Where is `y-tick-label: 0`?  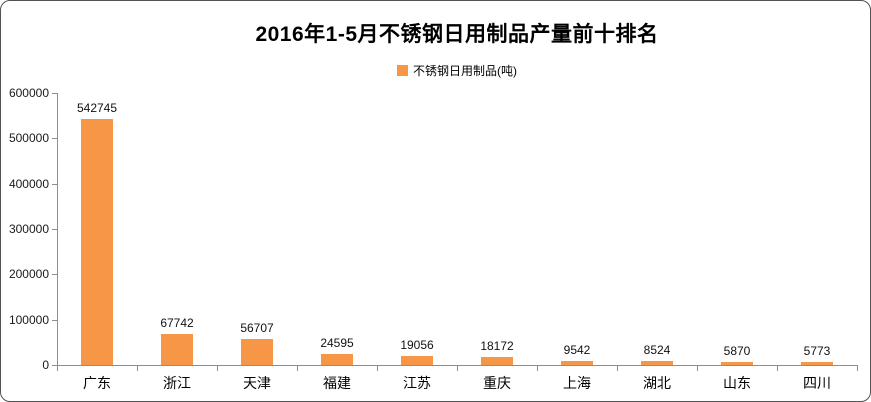
y-tick-label: 0 is located at coordinates (45, 365).